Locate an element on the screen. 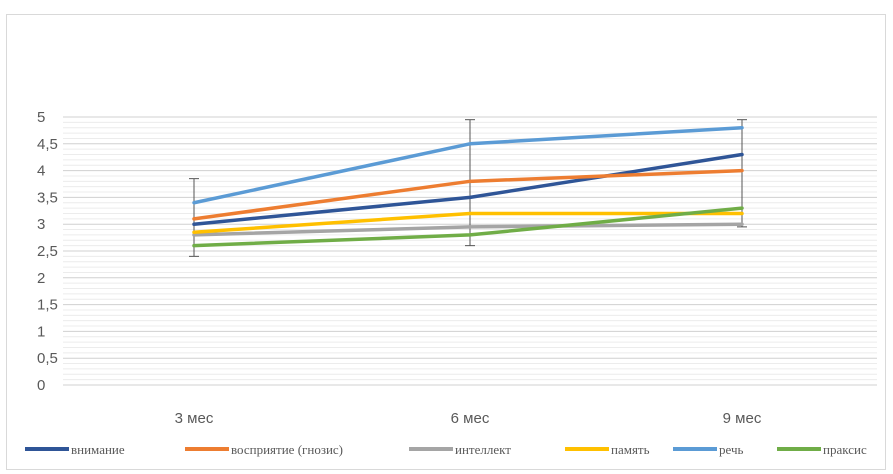  legend-label: восприятие (гнозис) is located at coordinates (287, 449).